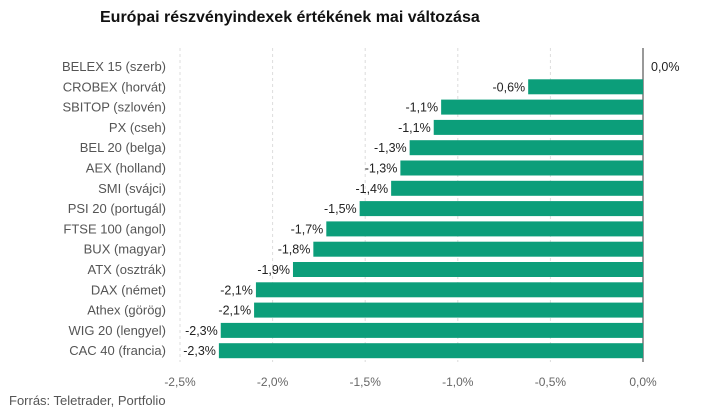 The height and width of the screenshot is (416, 723). I want to click on x-axis-ticks: -2,5% -2,0% -1,5% -1,0% -0,5% 0,0%, so click(410, 382).